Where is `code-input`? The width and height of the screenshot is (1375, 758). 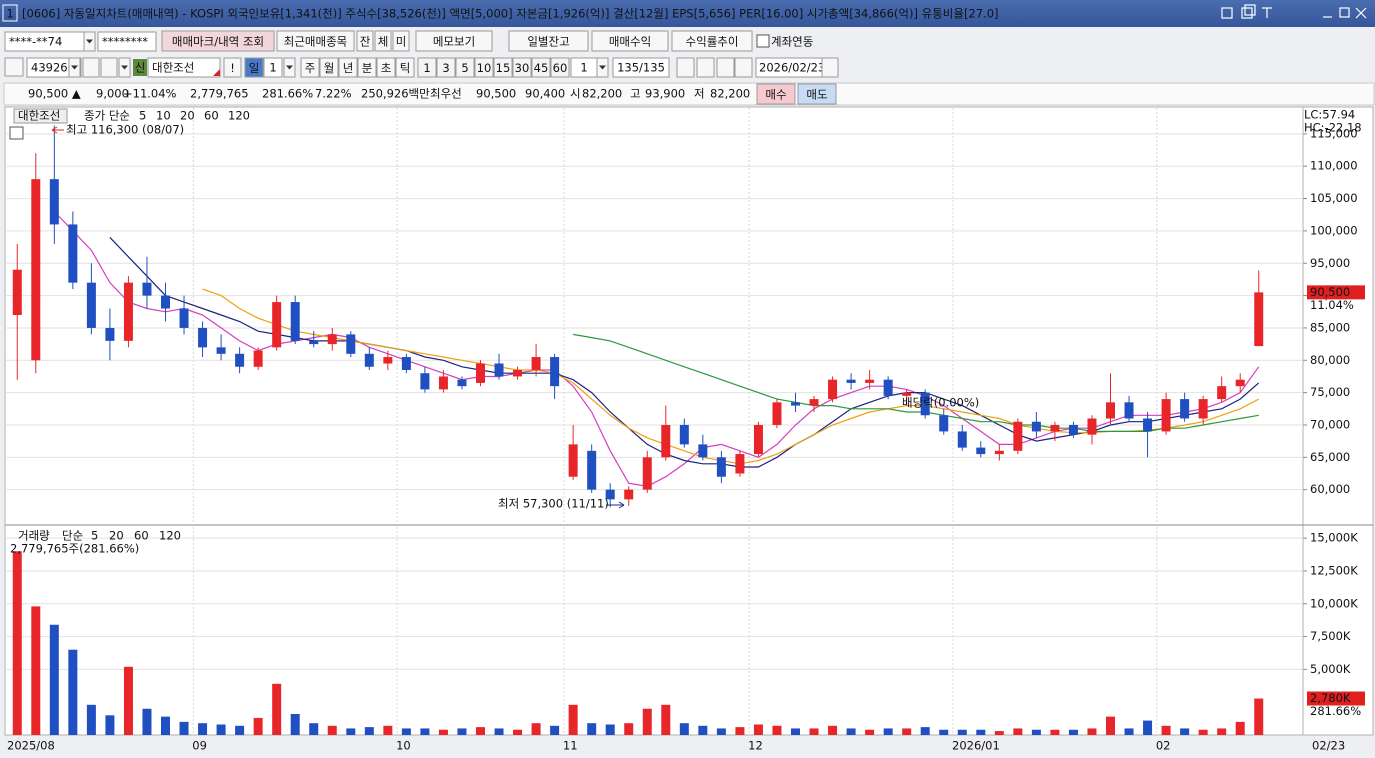
code-input is located at coordinates (54, 67).